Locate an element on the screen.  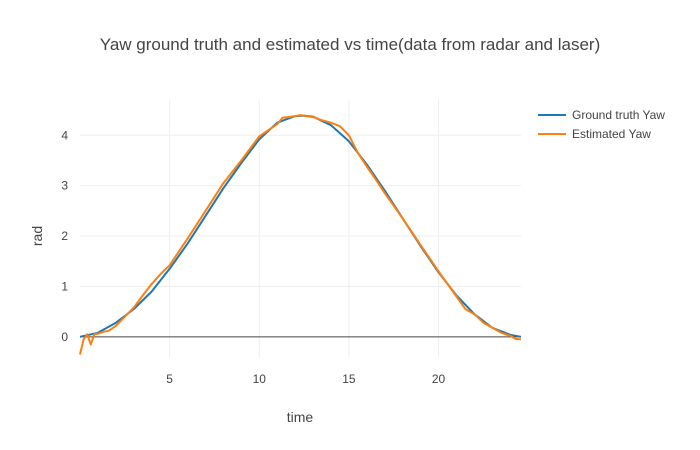
y-tick-label: 1 is located at coordinates (64, 286).